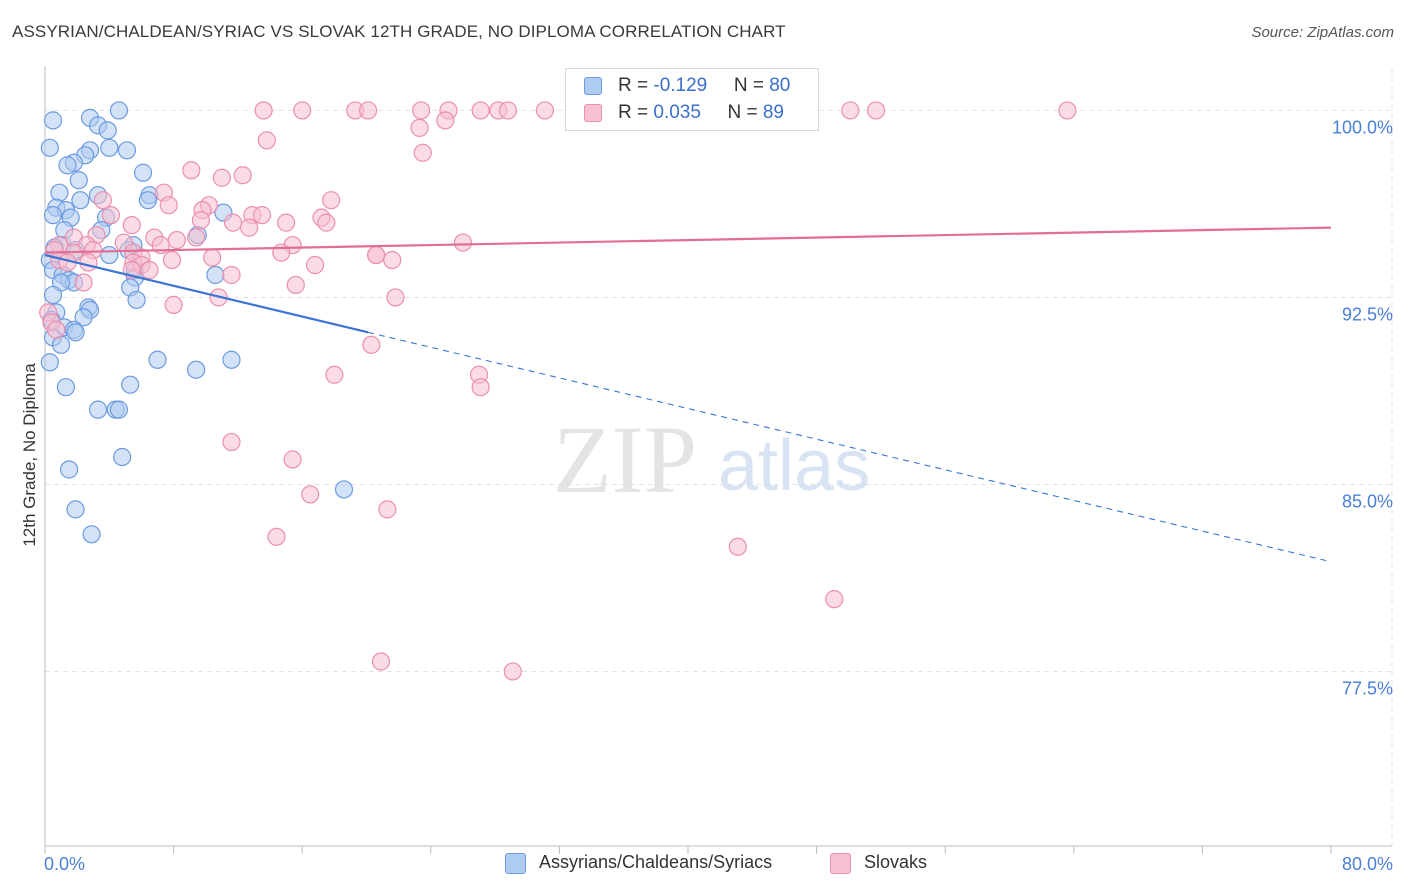 This screenshot has height=892, width=1406. What do you see at coordinates (745, 112) in the screenshot?
I see `legend-pink-n-label: N =` at bounding box center [745, 112].